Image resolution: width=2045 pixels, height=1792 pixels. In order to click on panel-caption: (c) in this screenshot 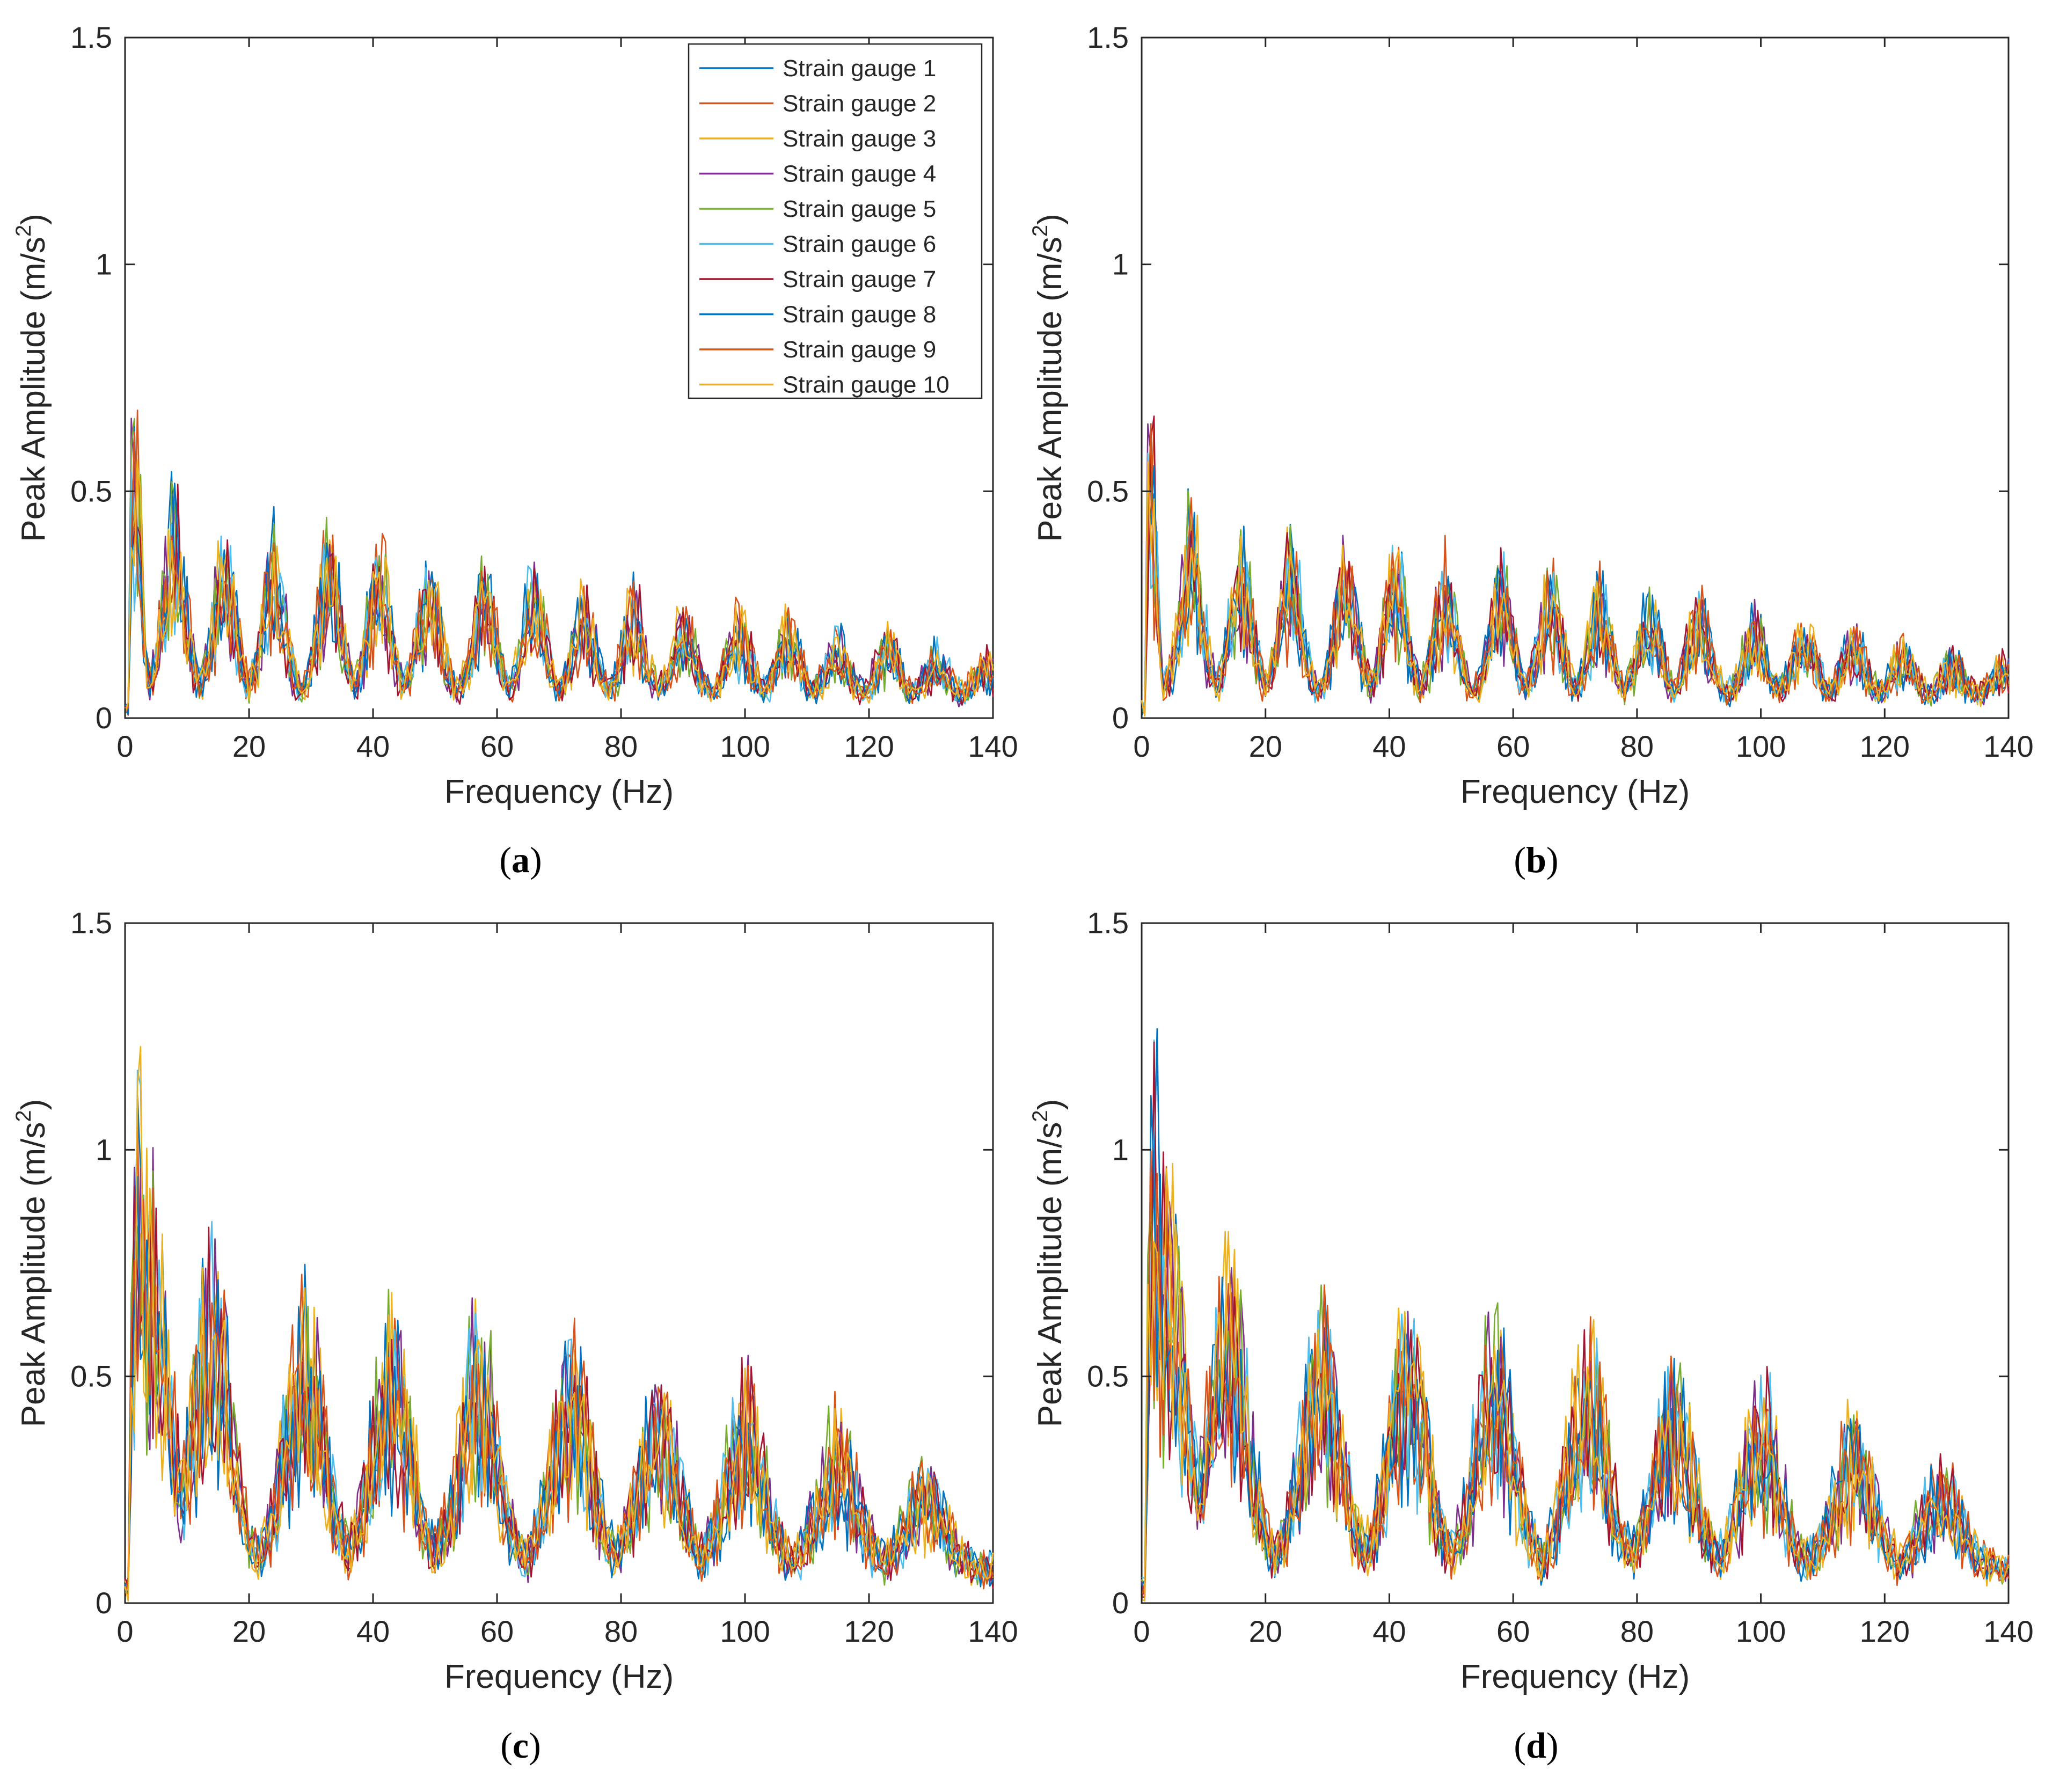, I will do `click(520, 1745)`.